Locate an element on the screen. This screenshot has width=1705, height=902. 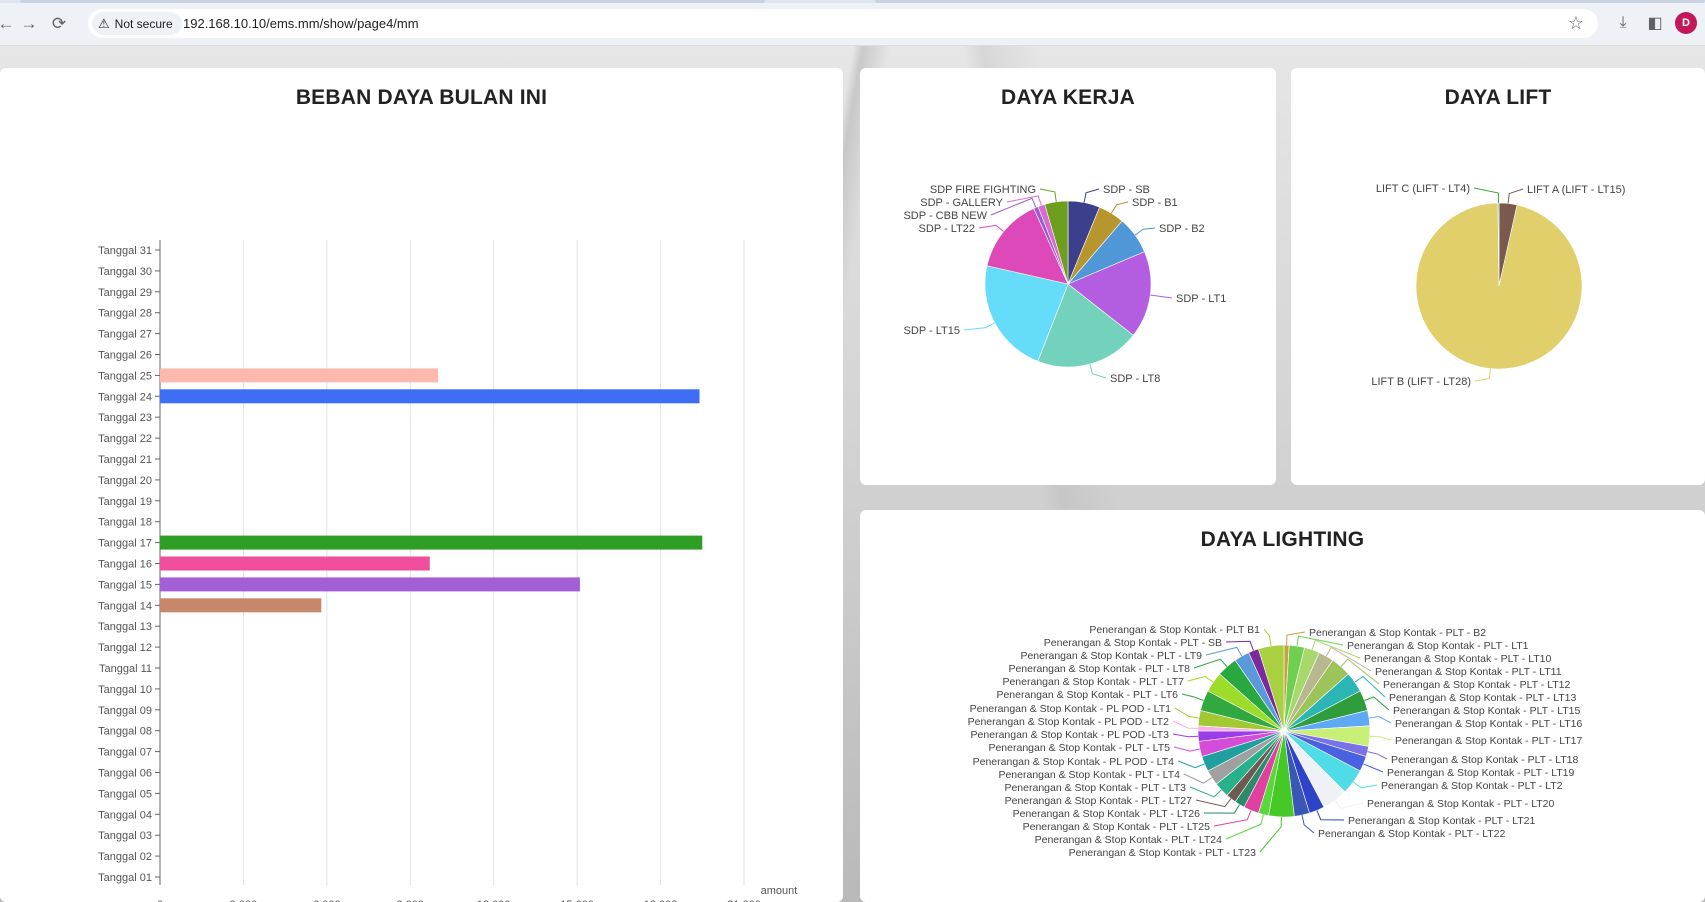
y-tick-label: Tanggal 01 is located at coordinates (125, 878).